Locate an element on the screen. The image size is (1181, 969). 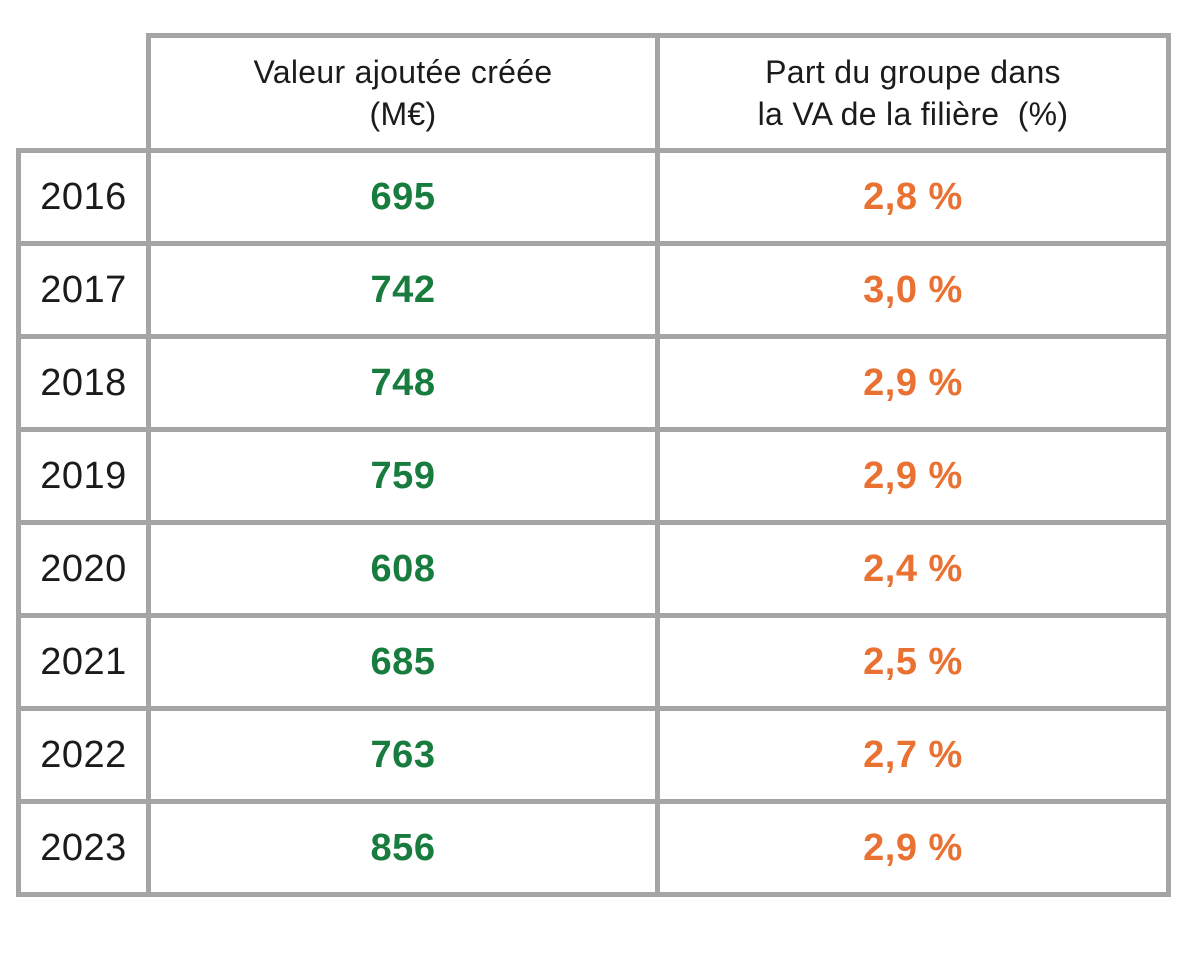
value-cell: 685 is located at coordinates (403, 662).